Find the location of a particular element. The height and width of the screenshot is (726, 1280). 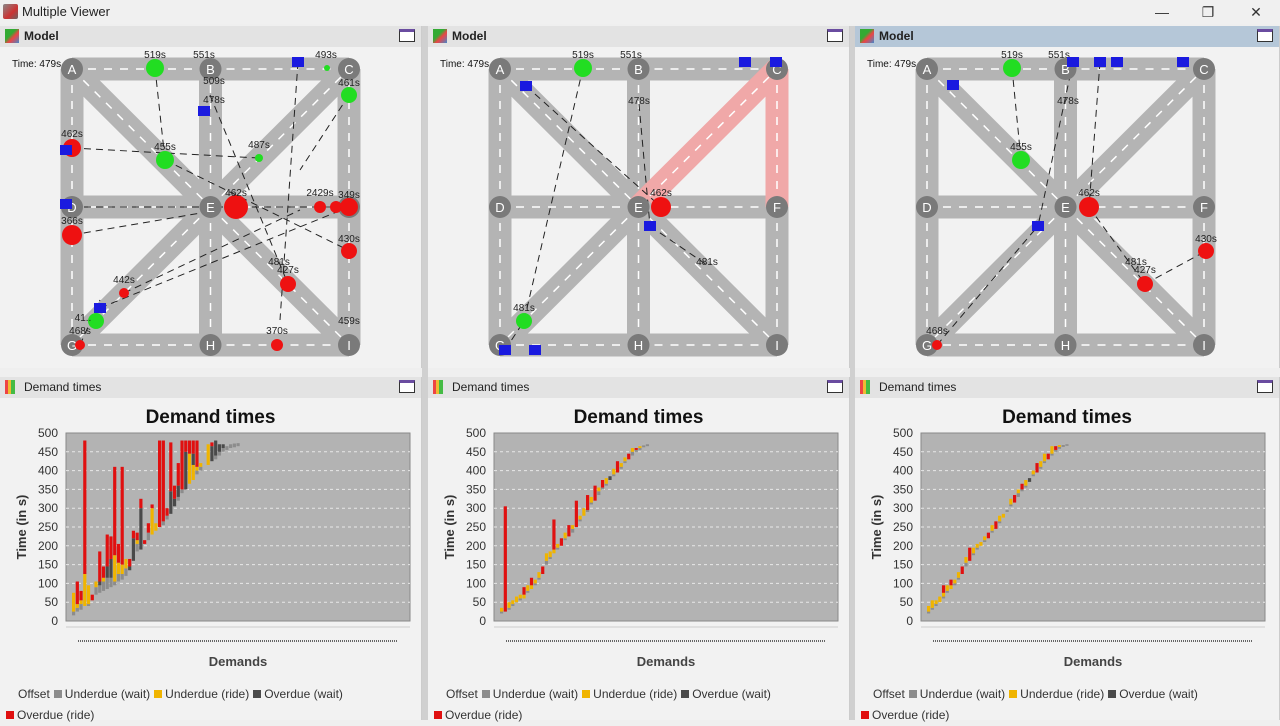

assignment-line is located at coordinates (1055, 144).